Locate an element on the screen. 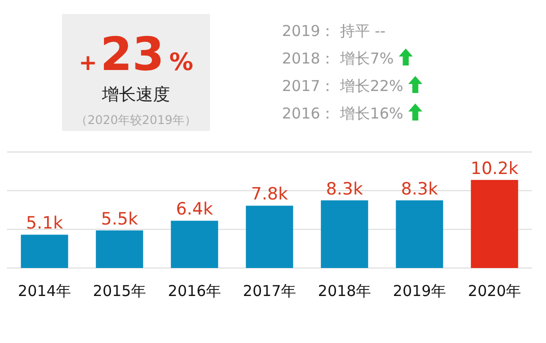  data-label: 10.2k is located at coordinates (494, 168).